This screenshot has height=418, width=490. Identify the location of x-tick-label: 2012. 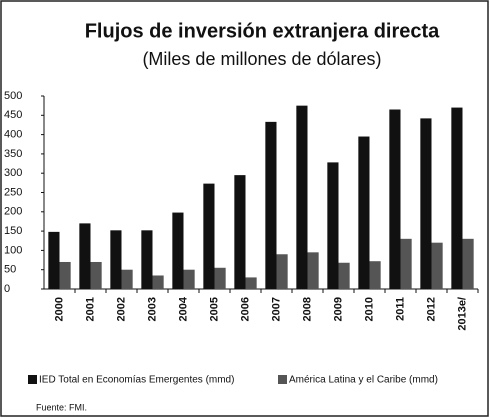
(431, 309).